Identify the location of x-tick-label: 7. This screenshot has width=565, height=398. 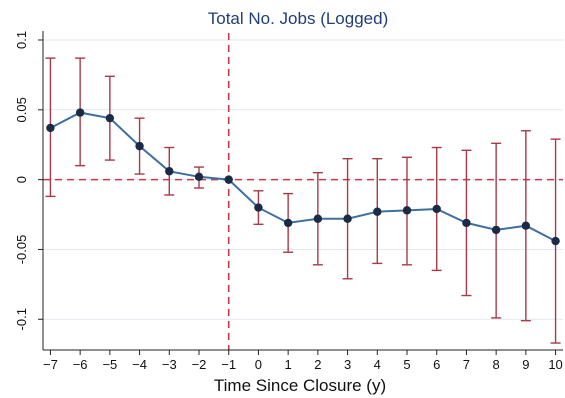
(466, 364).